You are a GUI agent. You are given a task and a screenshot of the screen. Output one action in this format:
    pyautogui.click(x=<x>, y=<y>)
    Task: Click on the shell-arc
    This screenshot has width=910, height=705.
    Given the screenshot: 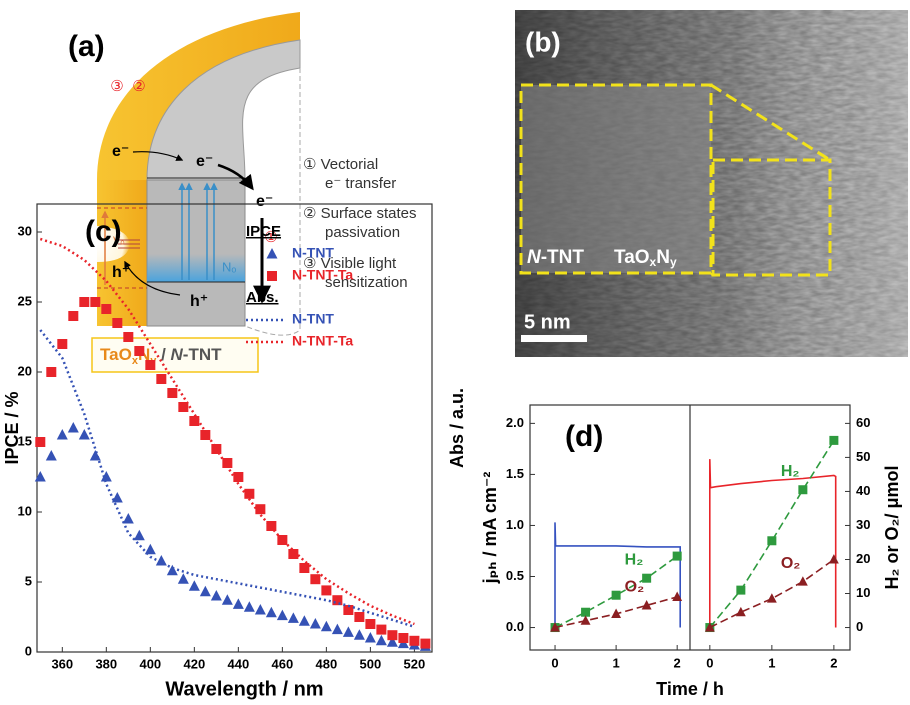 What is the action you would take?
    pyautogui.click(x=198, y=96)
    